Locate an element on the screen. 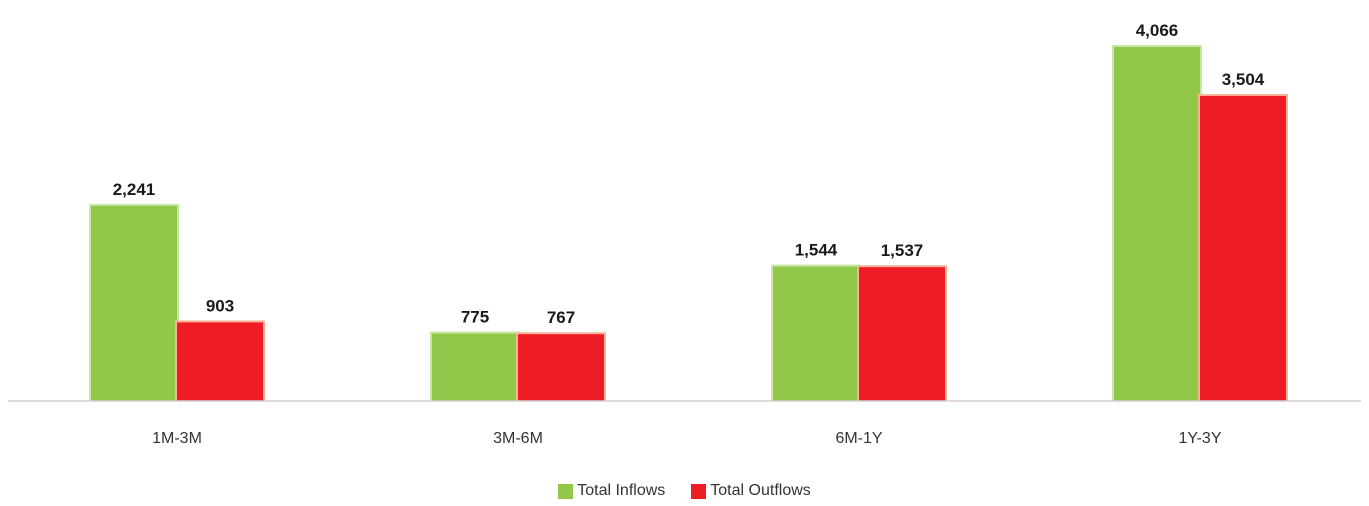 This screenshot has height=506, width=1369. bar-1y-3y-total-outflows is located at coordinates (1243, 248).